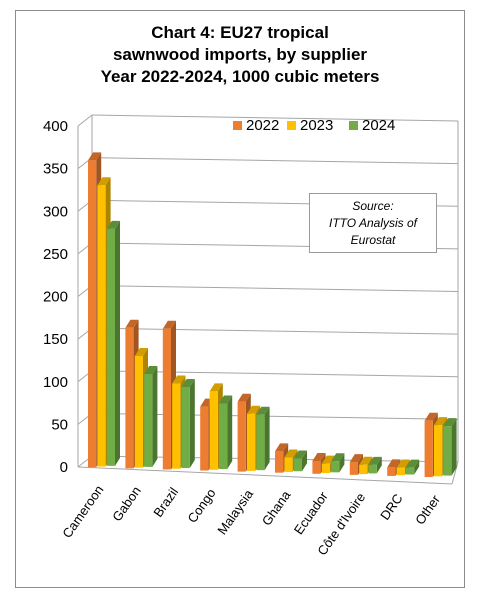 This screenshot has width=480, height=599. What do you see at coordinates (64, 467) in the screenshot?
I see `y-tick-label: 0` at bounding box center [64, 467].